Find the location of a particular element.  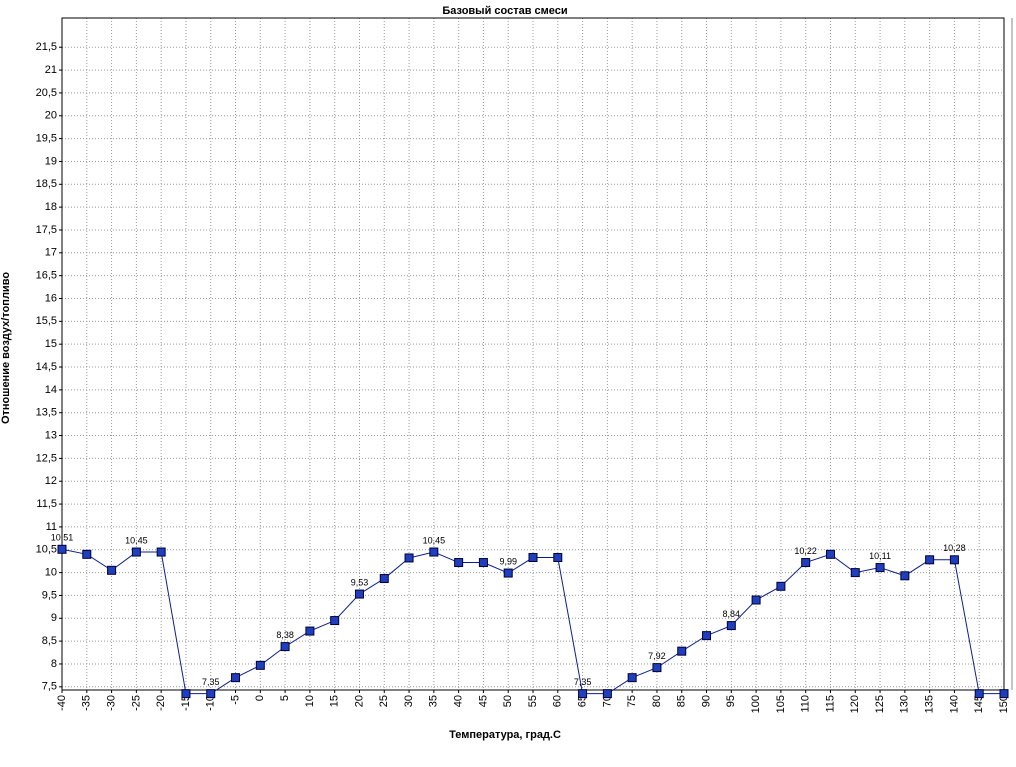

y-tick-label: 10,5 is located at coordinates (46, 550).